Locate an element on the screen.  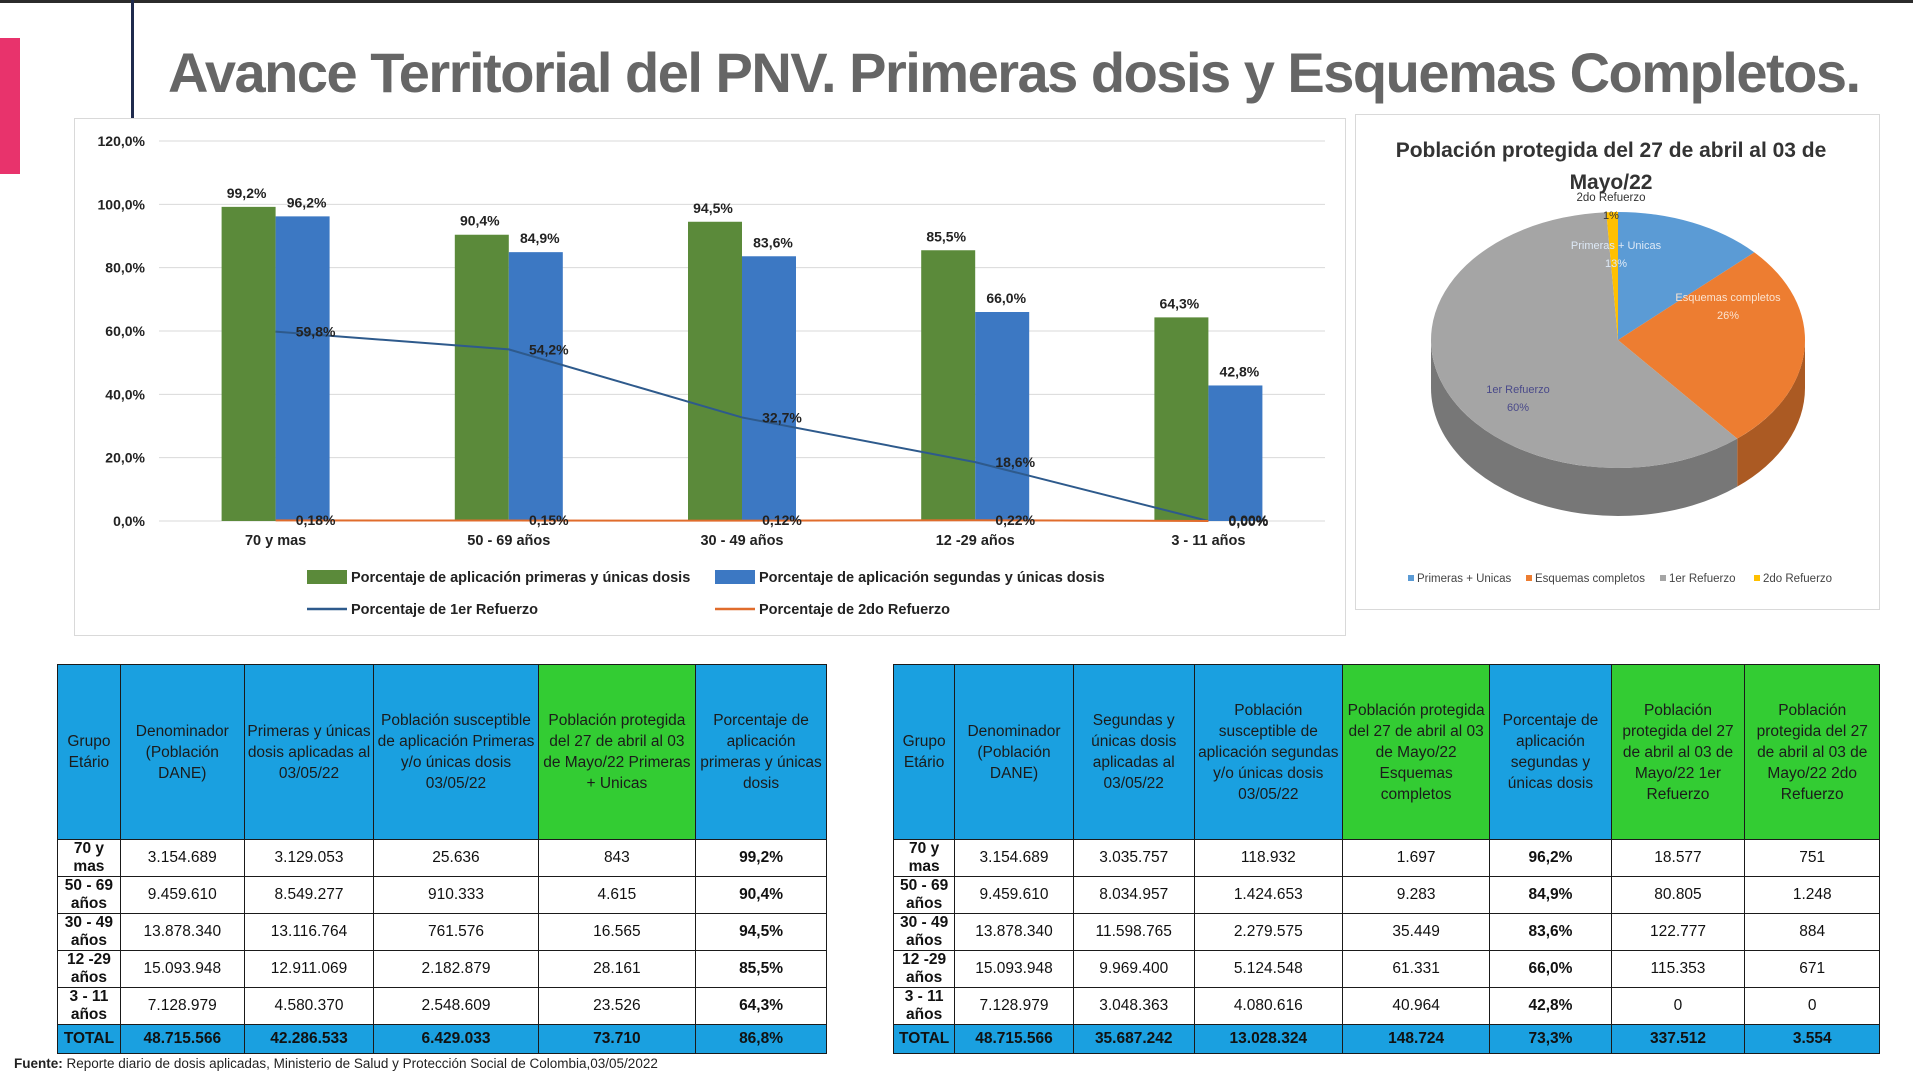
column-header: Grupo Etário is located at coordinates (924, 752).